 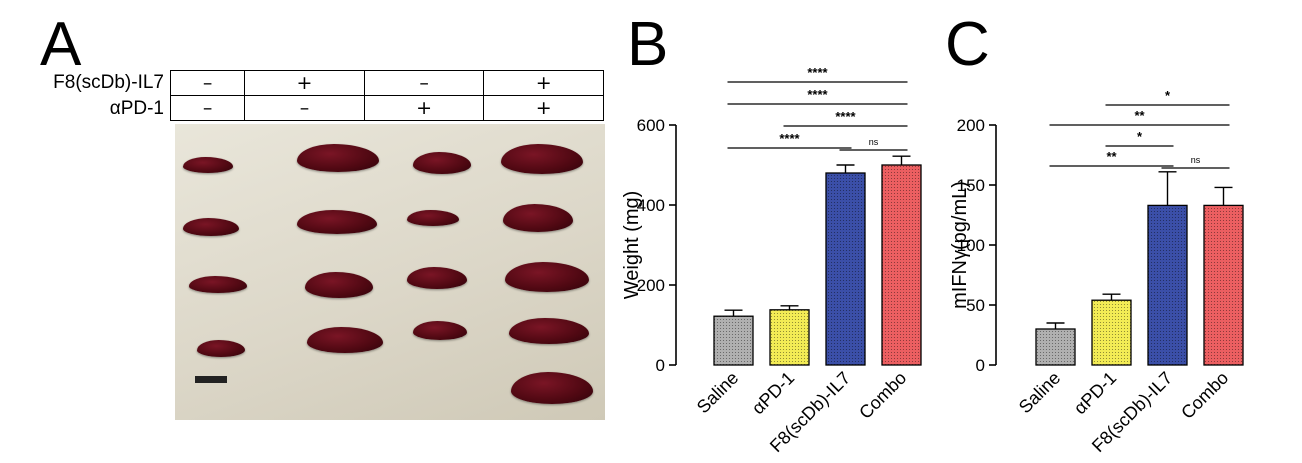 I want to click on y-tick-label: 50, so click(x=975, y=305).